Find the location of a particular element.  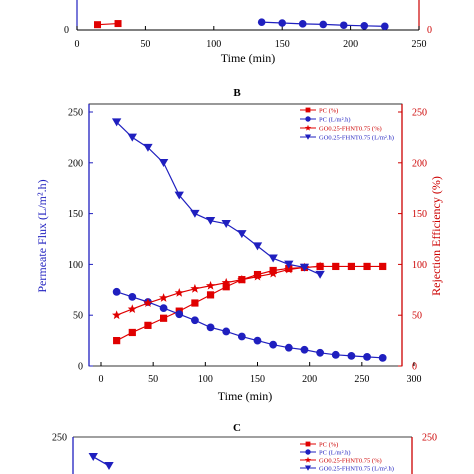

panel-b-legend-1-marker is located at coordinates (308, 119).